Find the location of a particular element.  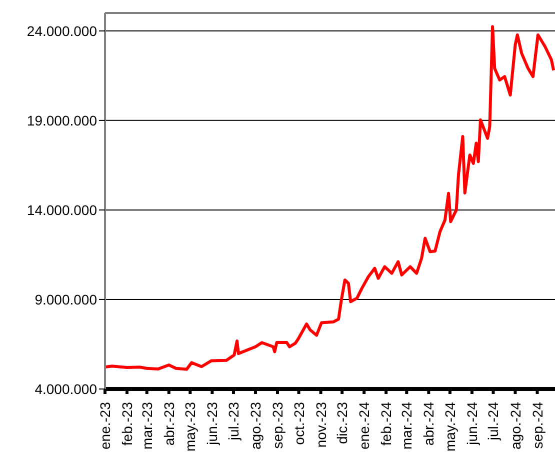

x-tick-label: mar.-23 is located at coordinates (146, 426).